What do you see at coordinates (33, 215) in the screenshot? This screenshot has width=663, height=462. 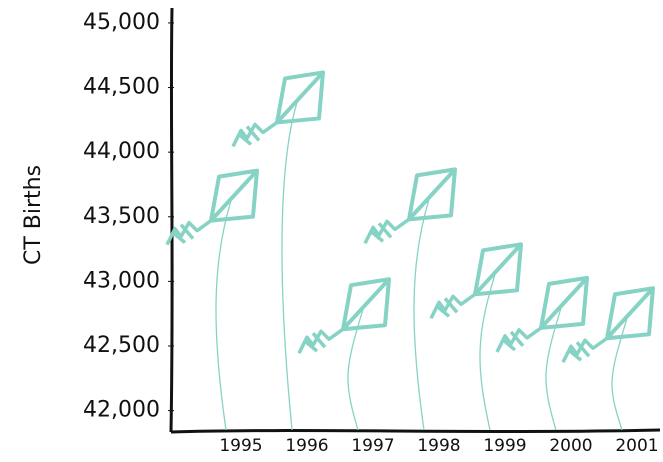 I see `y-axis-label: CT Births` at bounding box center [33, 215].